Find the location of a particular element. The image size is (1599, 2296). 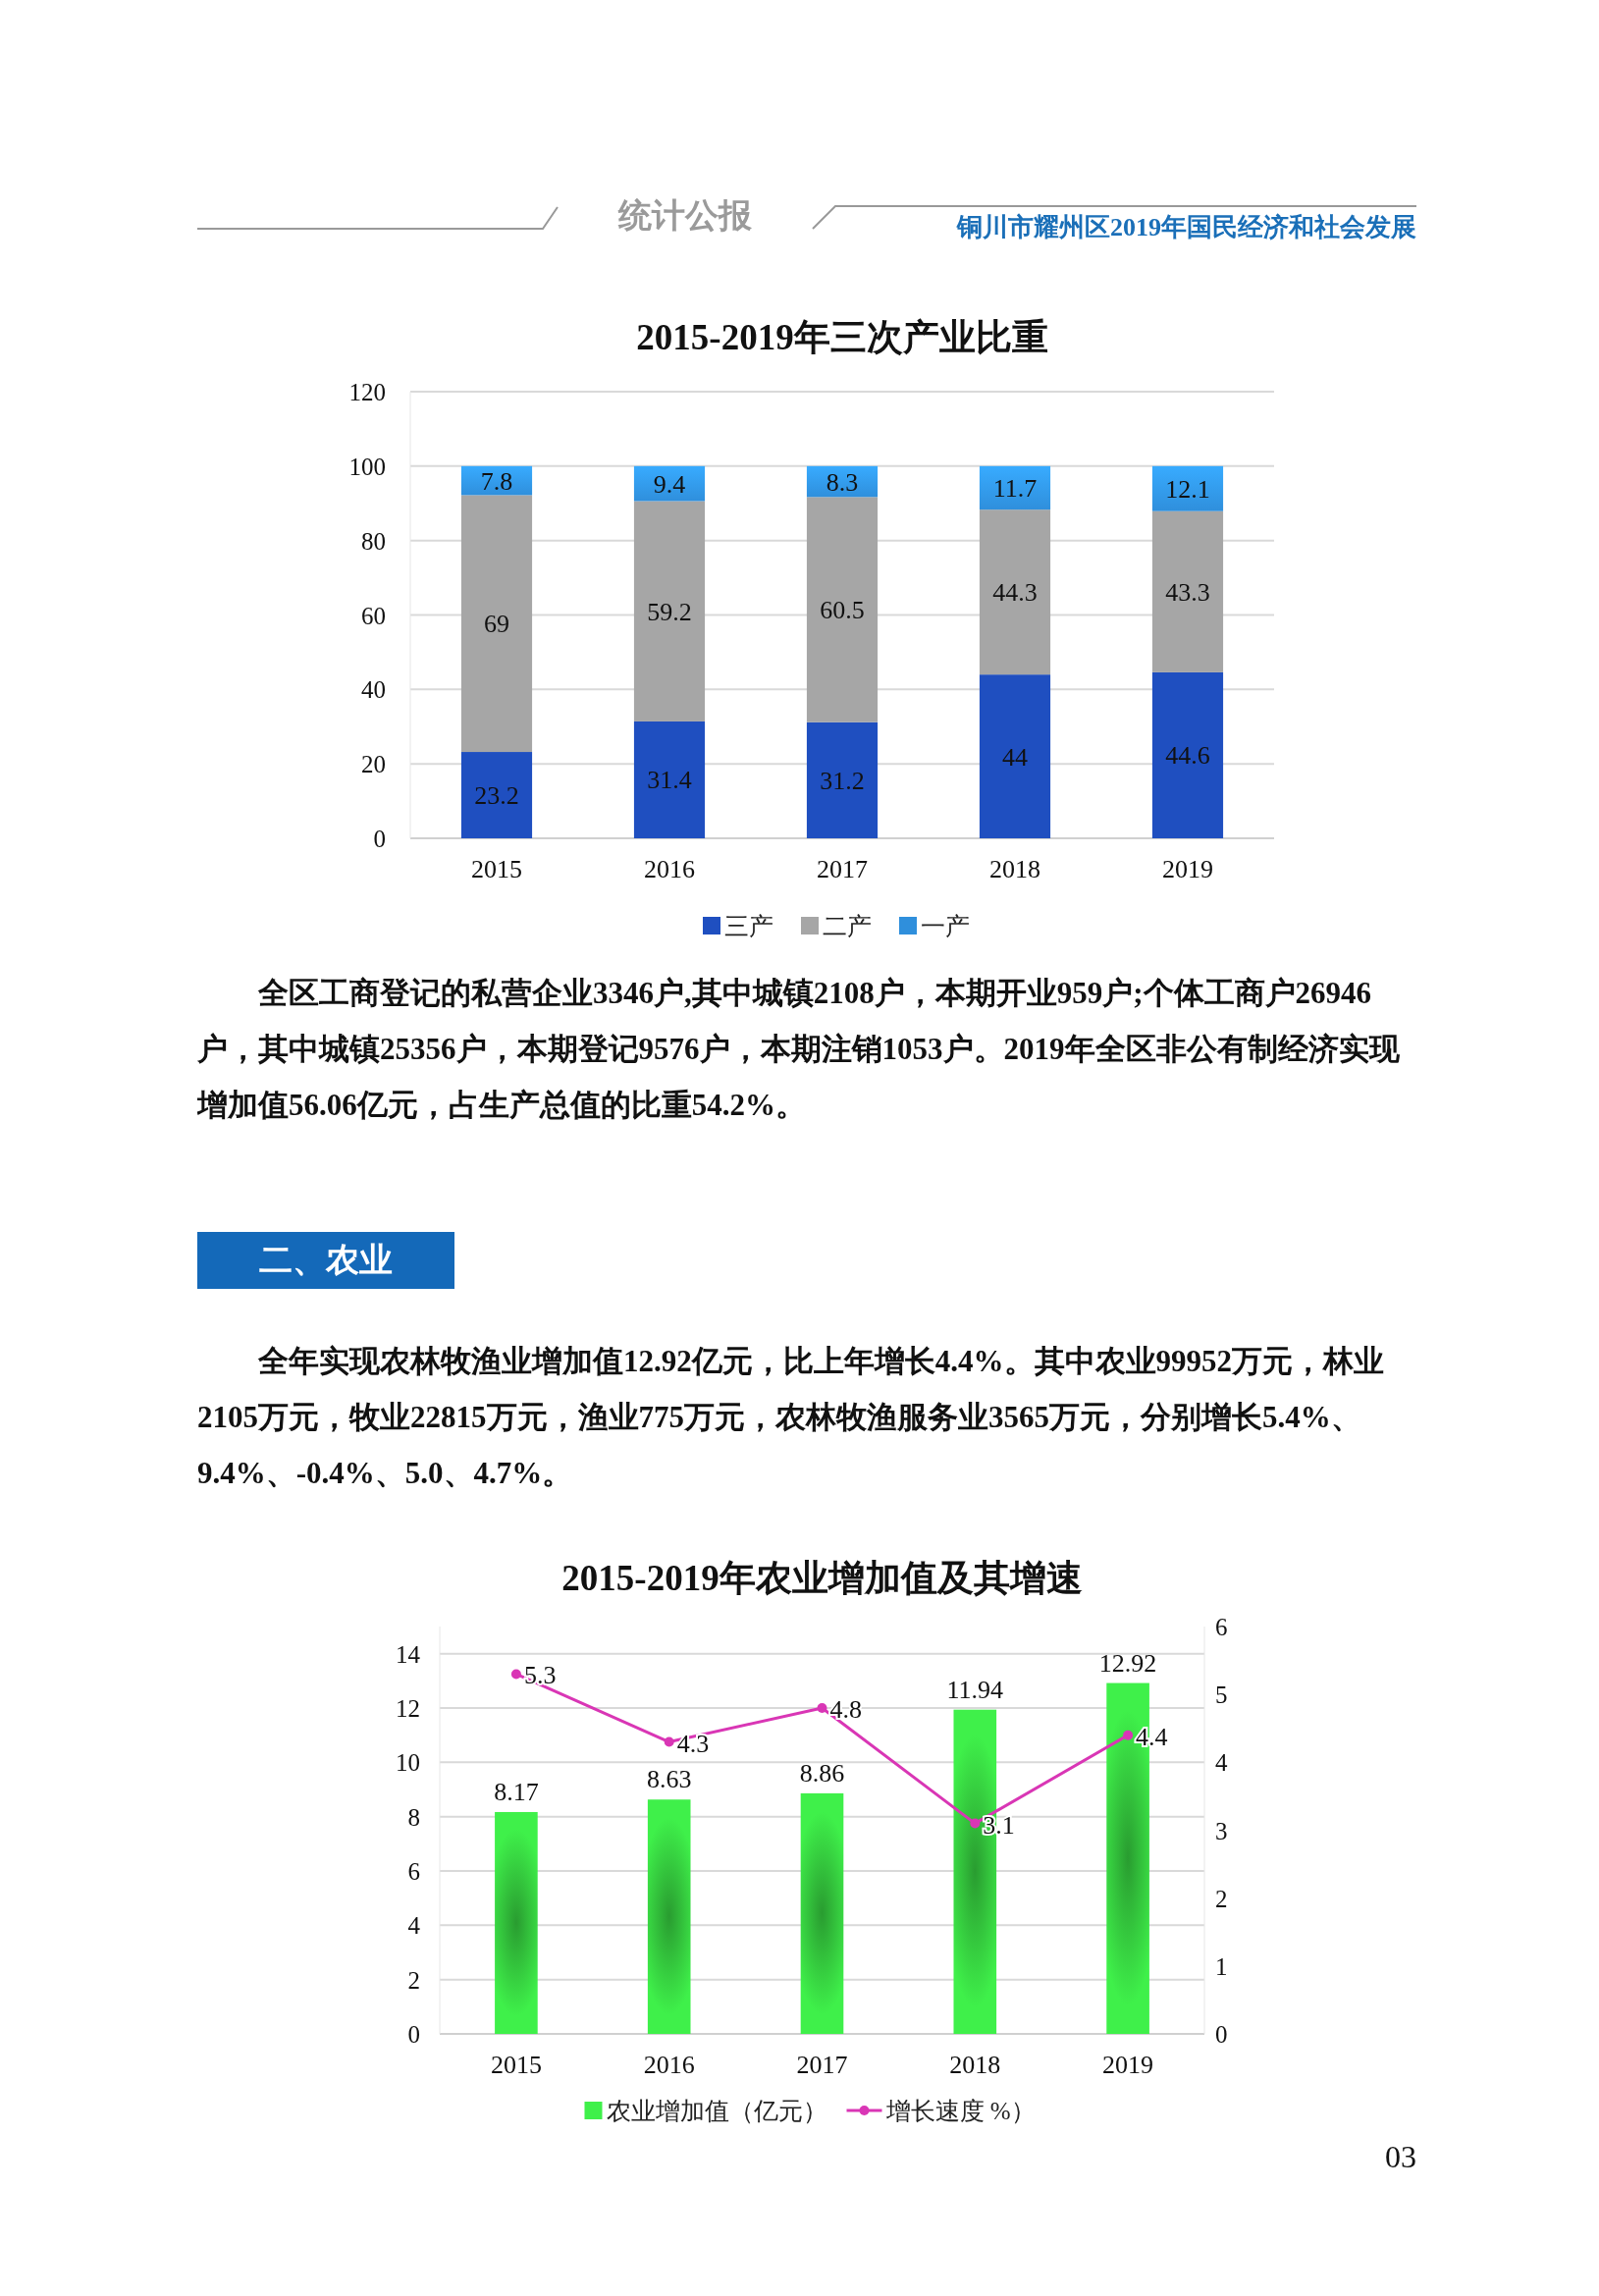

data-label: 23.2 is located at coordinates (497, 796).